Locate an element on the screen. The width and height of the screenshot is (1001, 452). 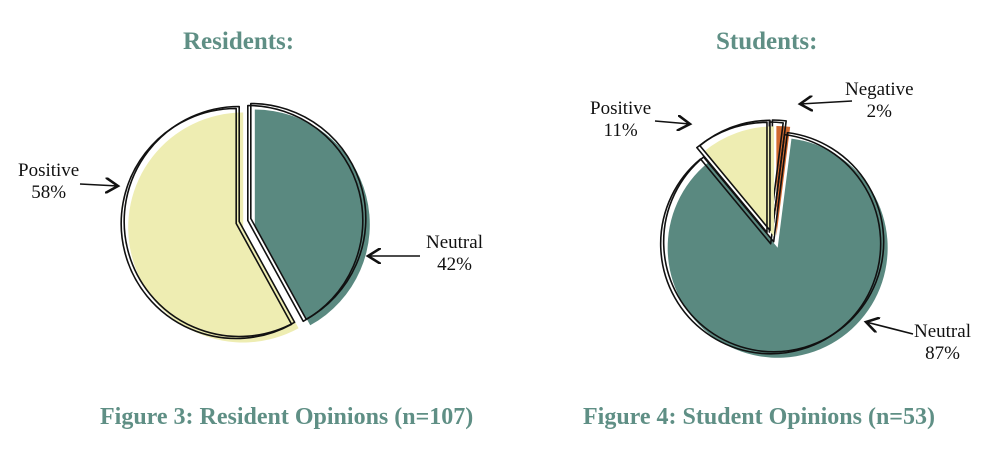
label-residents-positive: Positive 58% is located at coordinates (48, 182).